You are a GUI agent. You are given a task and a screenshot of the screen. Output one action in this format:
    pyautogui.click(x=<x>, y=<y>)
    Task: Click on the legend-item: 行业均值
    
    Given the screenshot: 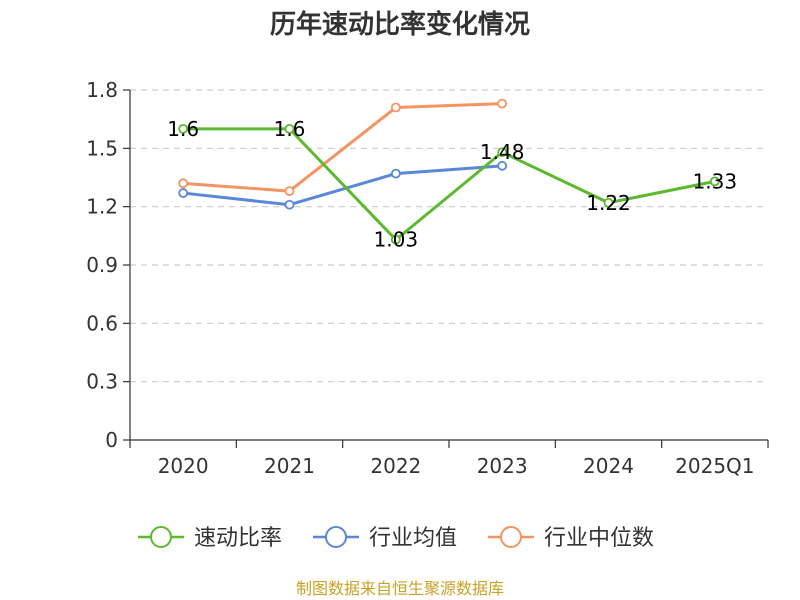 What is the action you would take?
    pyautogui.click(x=385, y=538)
    